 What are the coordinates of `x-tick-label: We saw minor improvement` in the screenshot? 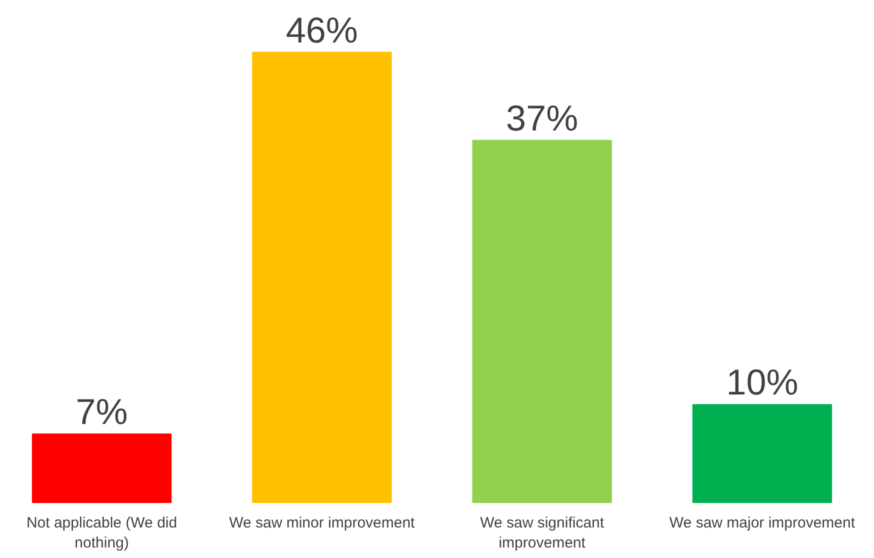 It's located at (322, 523).